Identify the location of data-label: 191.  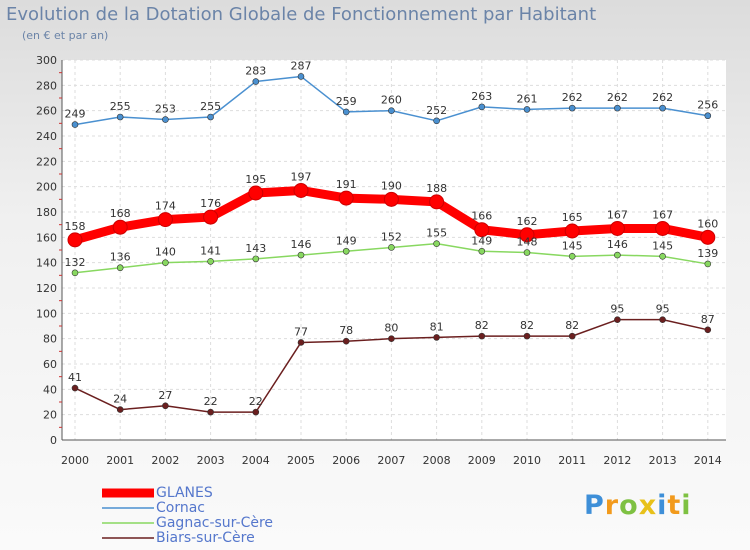
(346, 184).